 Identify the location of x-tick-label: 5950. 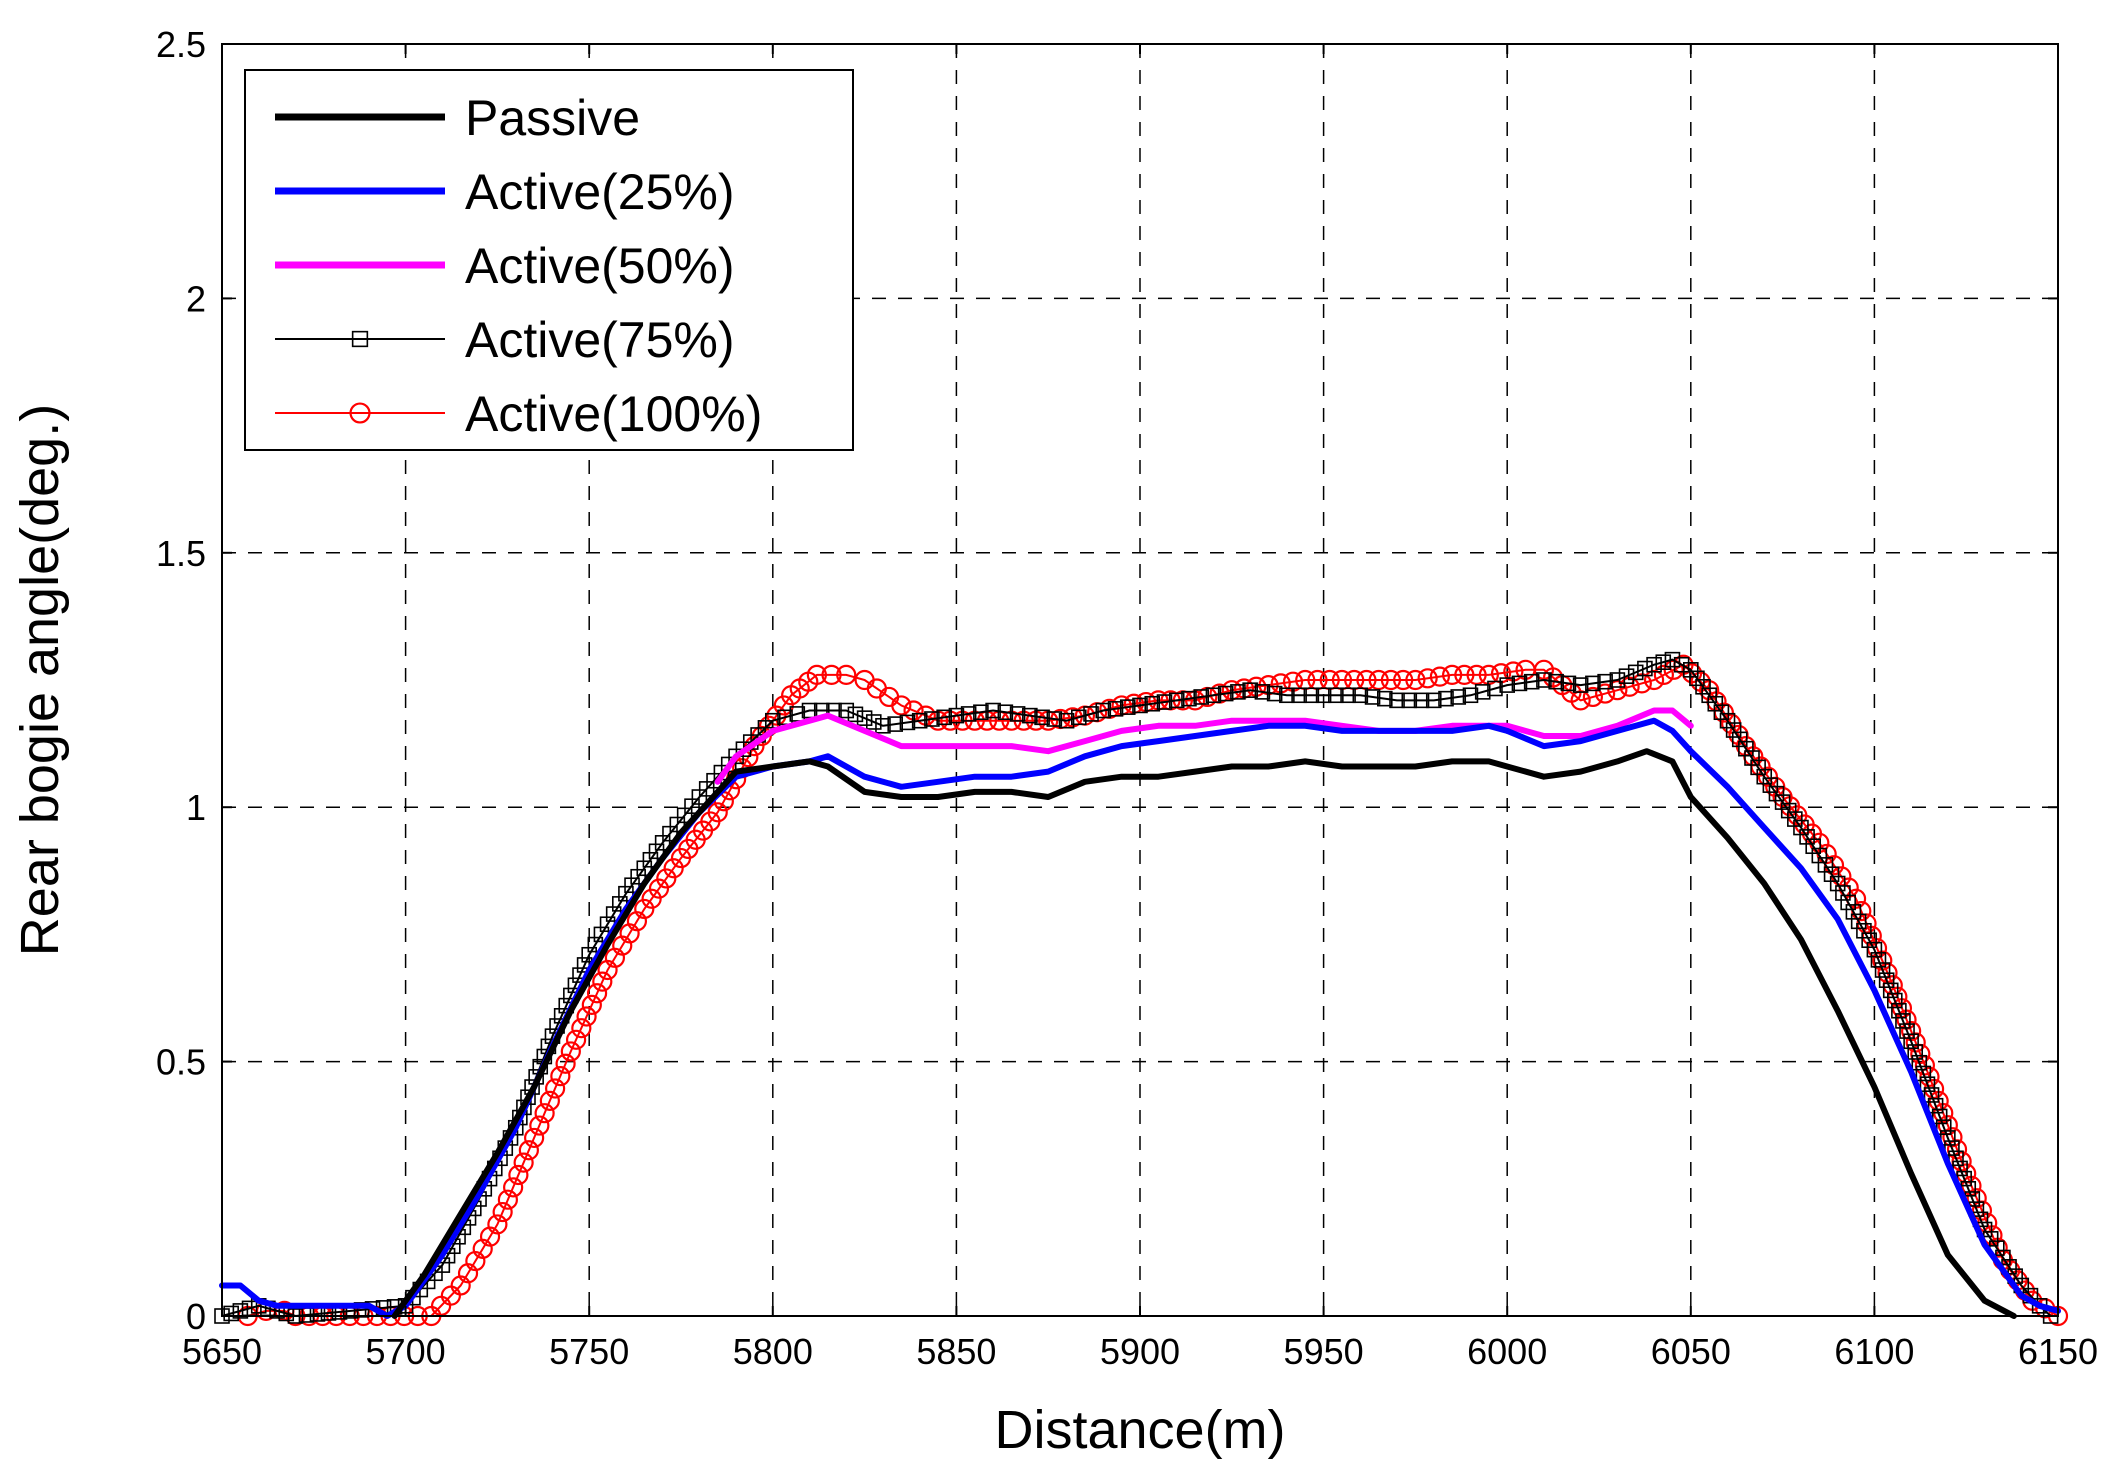
(1324, 1351).